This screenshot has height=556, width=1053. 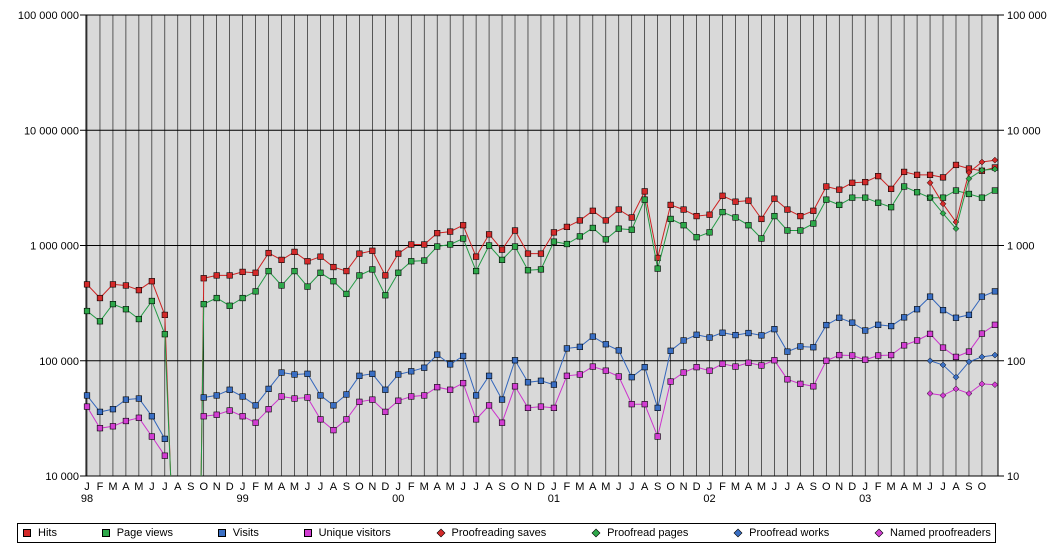 I want to click on year-tick-label: 03, so click(x=865, y=499).